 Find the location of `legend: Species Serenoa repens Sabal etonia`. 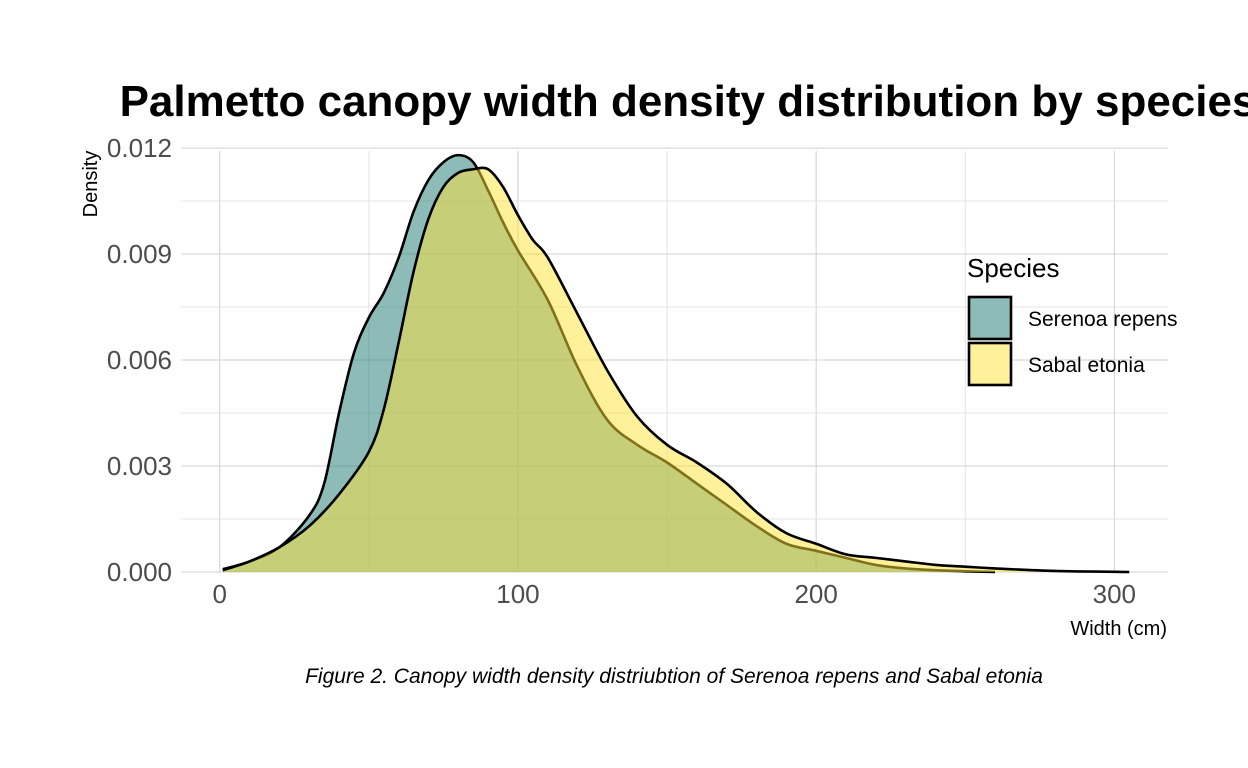

legend: Species Serenoa repens Sabal etonia is located at coordinates (1072, 320).